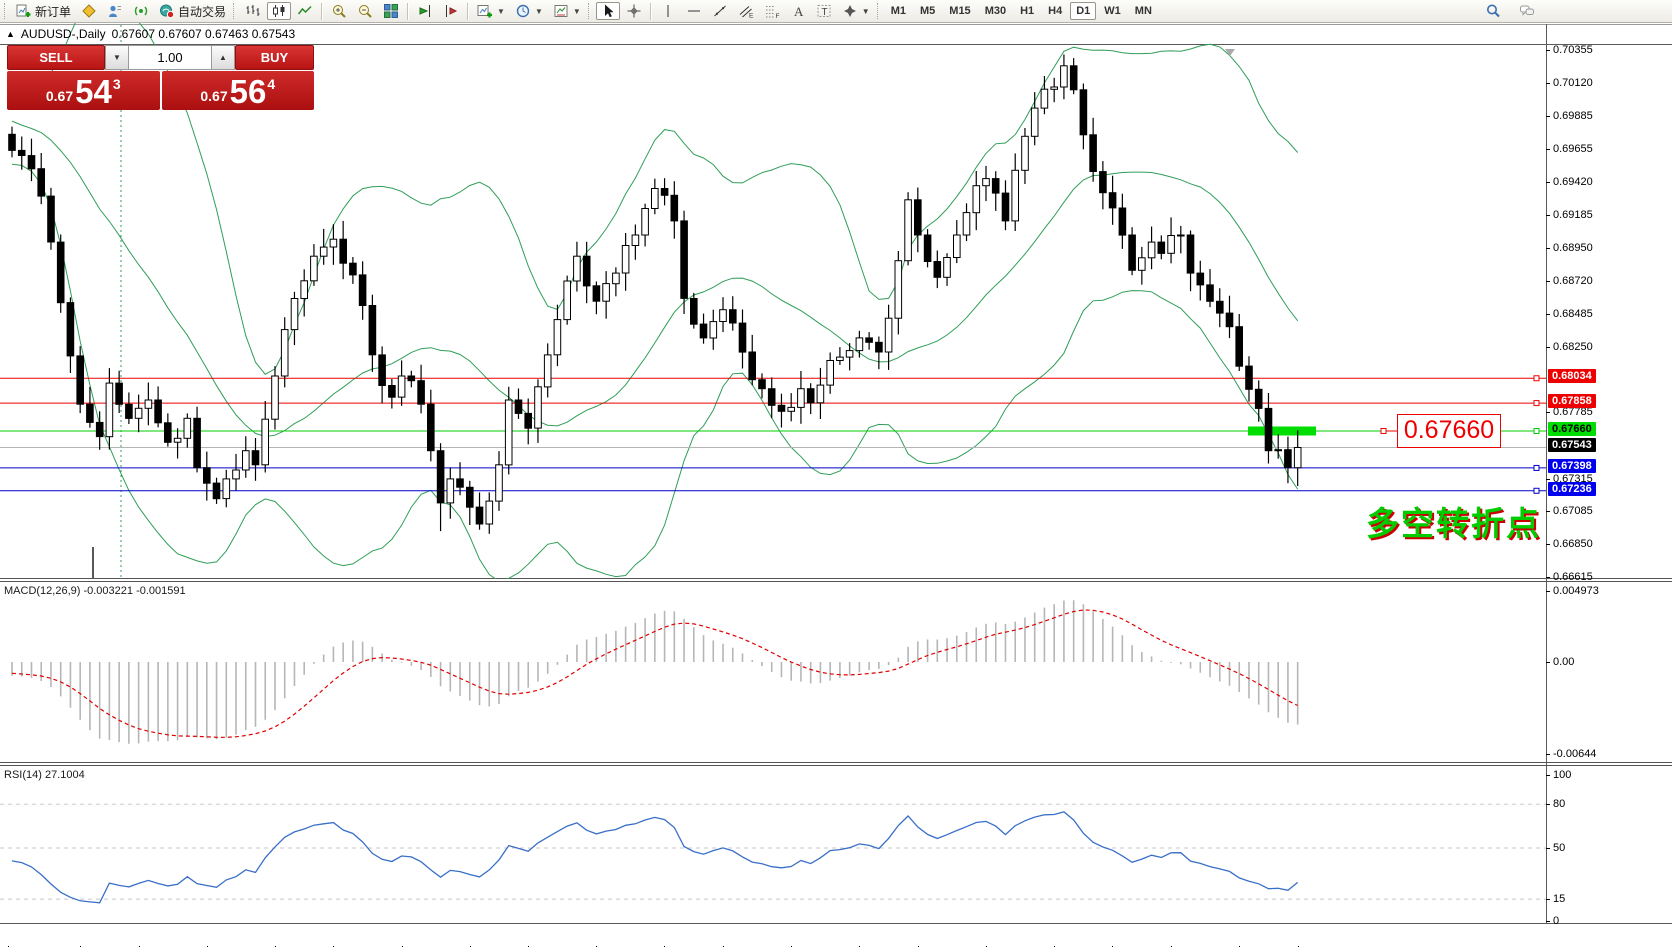  I want to click on timeframe-M1: M1, so click(898, 11).